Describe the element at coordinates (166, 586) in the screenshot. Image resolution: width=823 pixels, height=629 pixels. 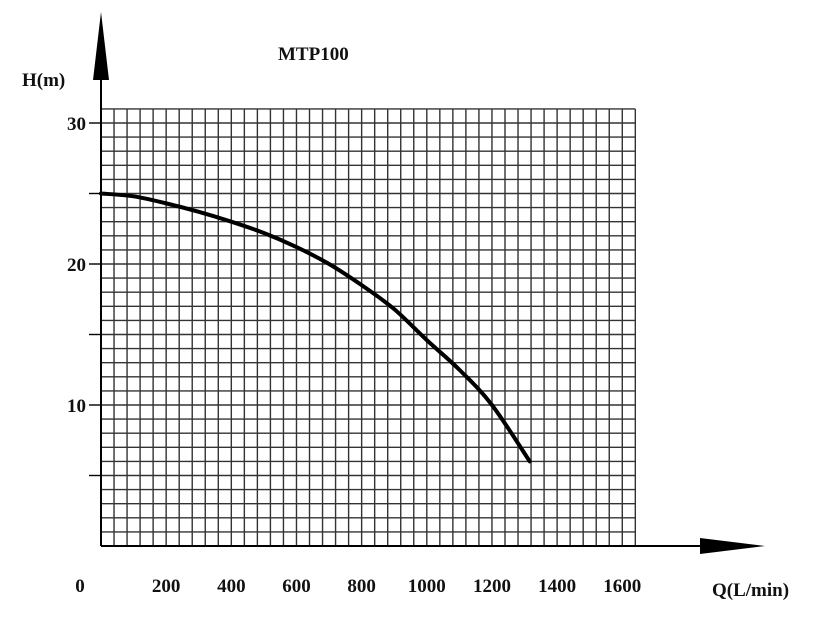
I see `x-tick-label: 200` at that location.